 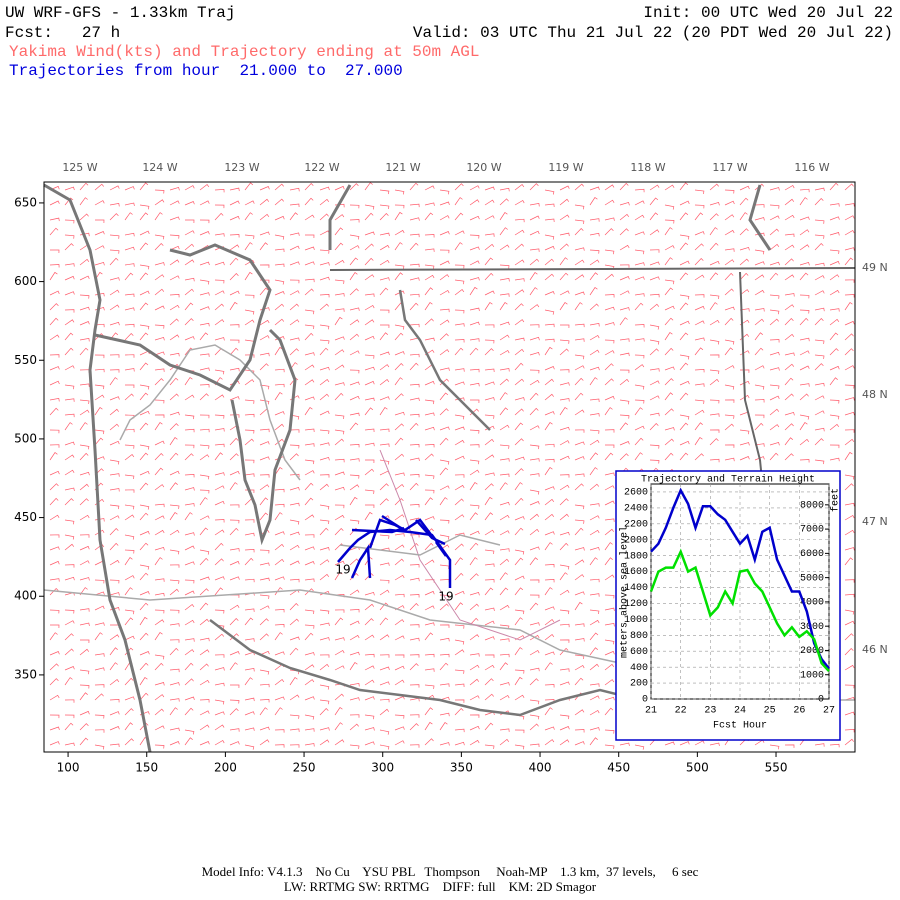 What do you see at coordinates (875, 394) in the screenshot?
I see `latitude-label: 48 N` at bounding box center [875, 394].